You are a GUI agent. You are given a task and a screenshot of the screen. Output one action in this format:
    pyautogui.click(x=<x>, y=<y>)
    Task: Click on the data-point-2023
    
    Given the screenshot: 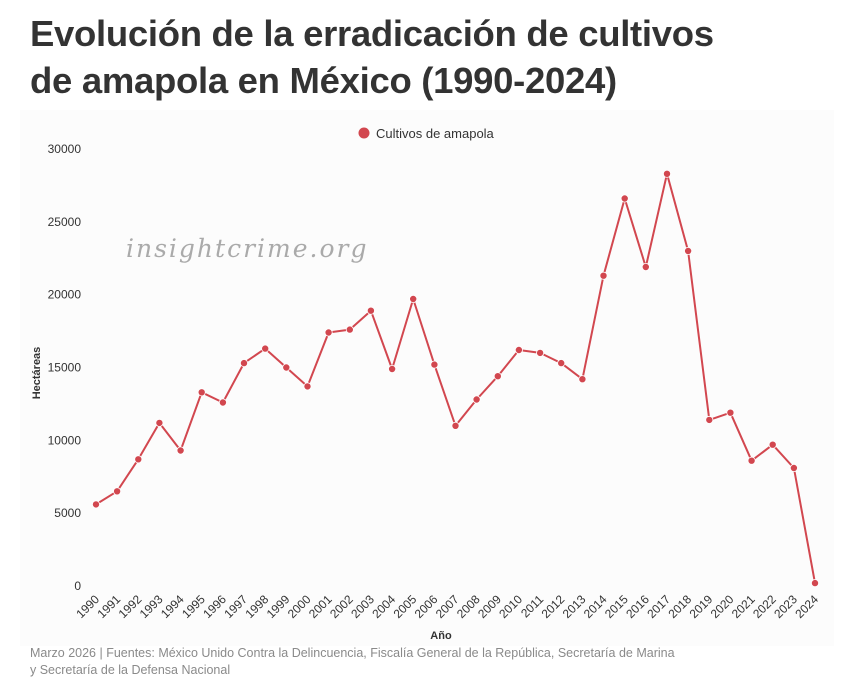 What is the action you would take?
    pyautogui.click(x=793, y=467)
    